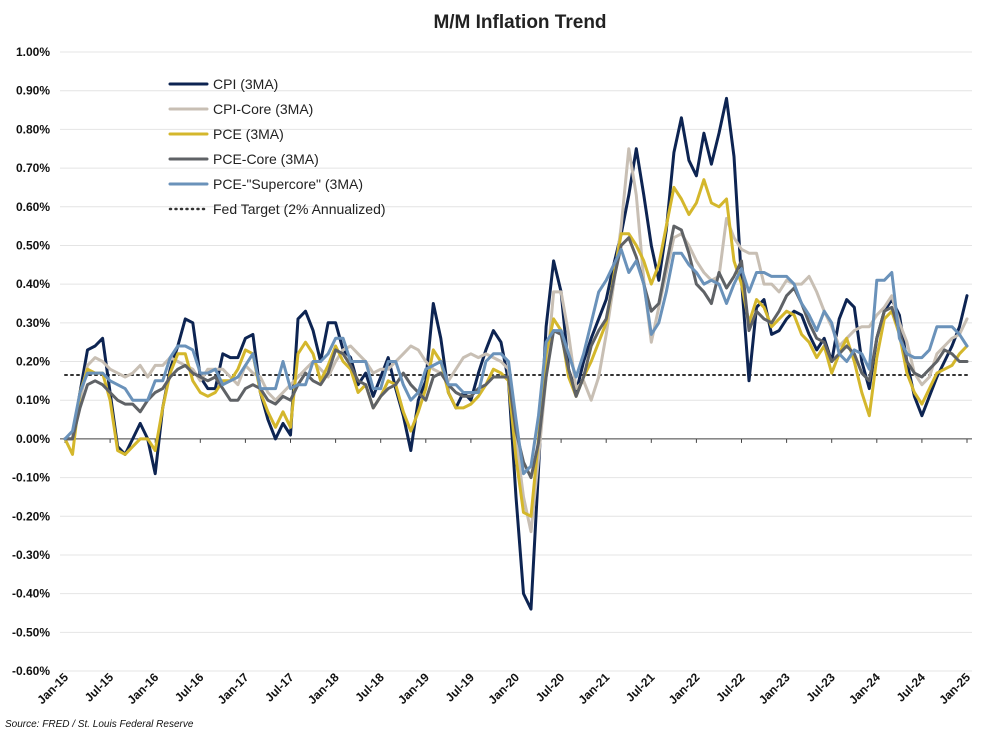  I want to click on y-tick-label: -0.60%, so click(31, 671).